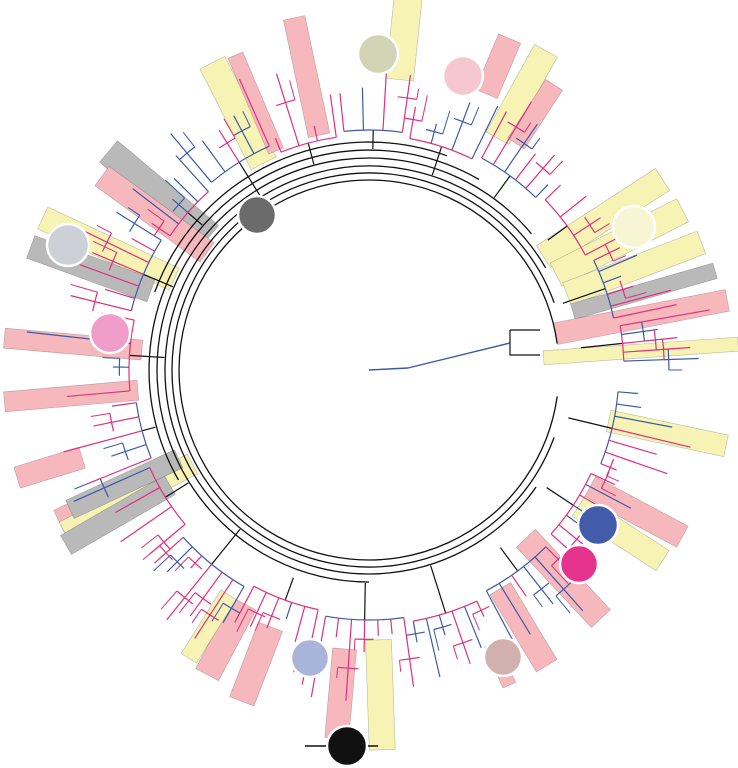 Image resolution: width=738 pixels, height=768 pixels. I want to click on clade-marker-taupe, so click(503, 657).